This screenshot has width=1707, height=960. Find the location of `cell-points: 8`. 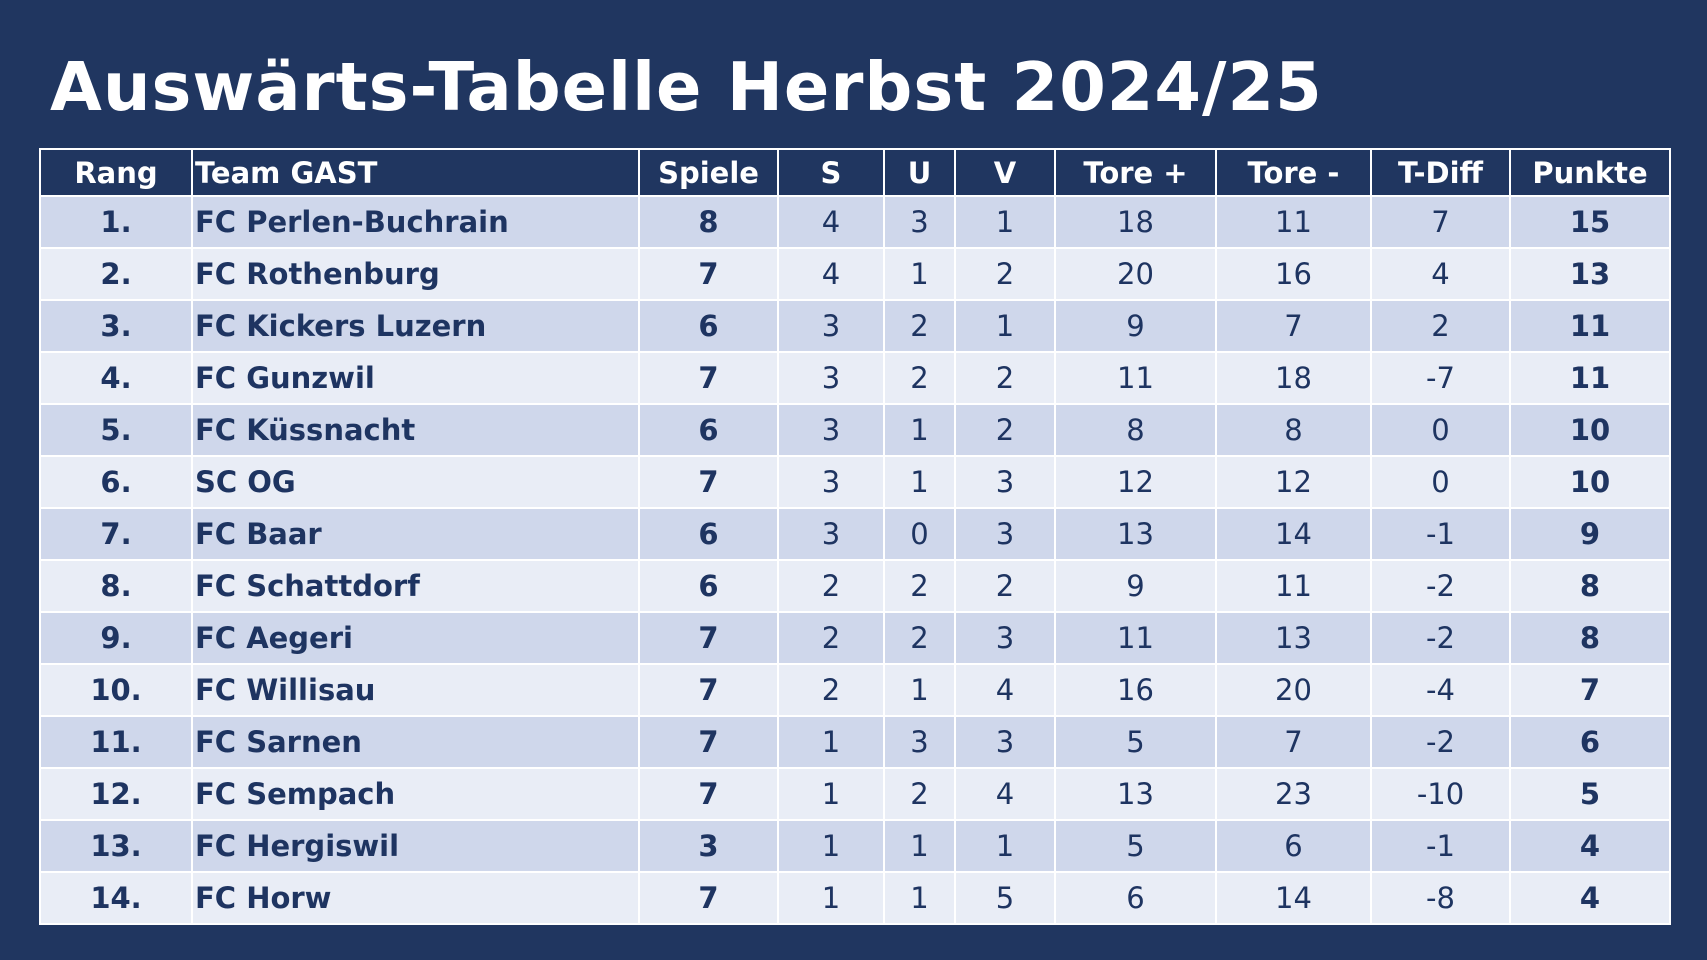

cell-points: 8 is located at coordinates (1590, 638).